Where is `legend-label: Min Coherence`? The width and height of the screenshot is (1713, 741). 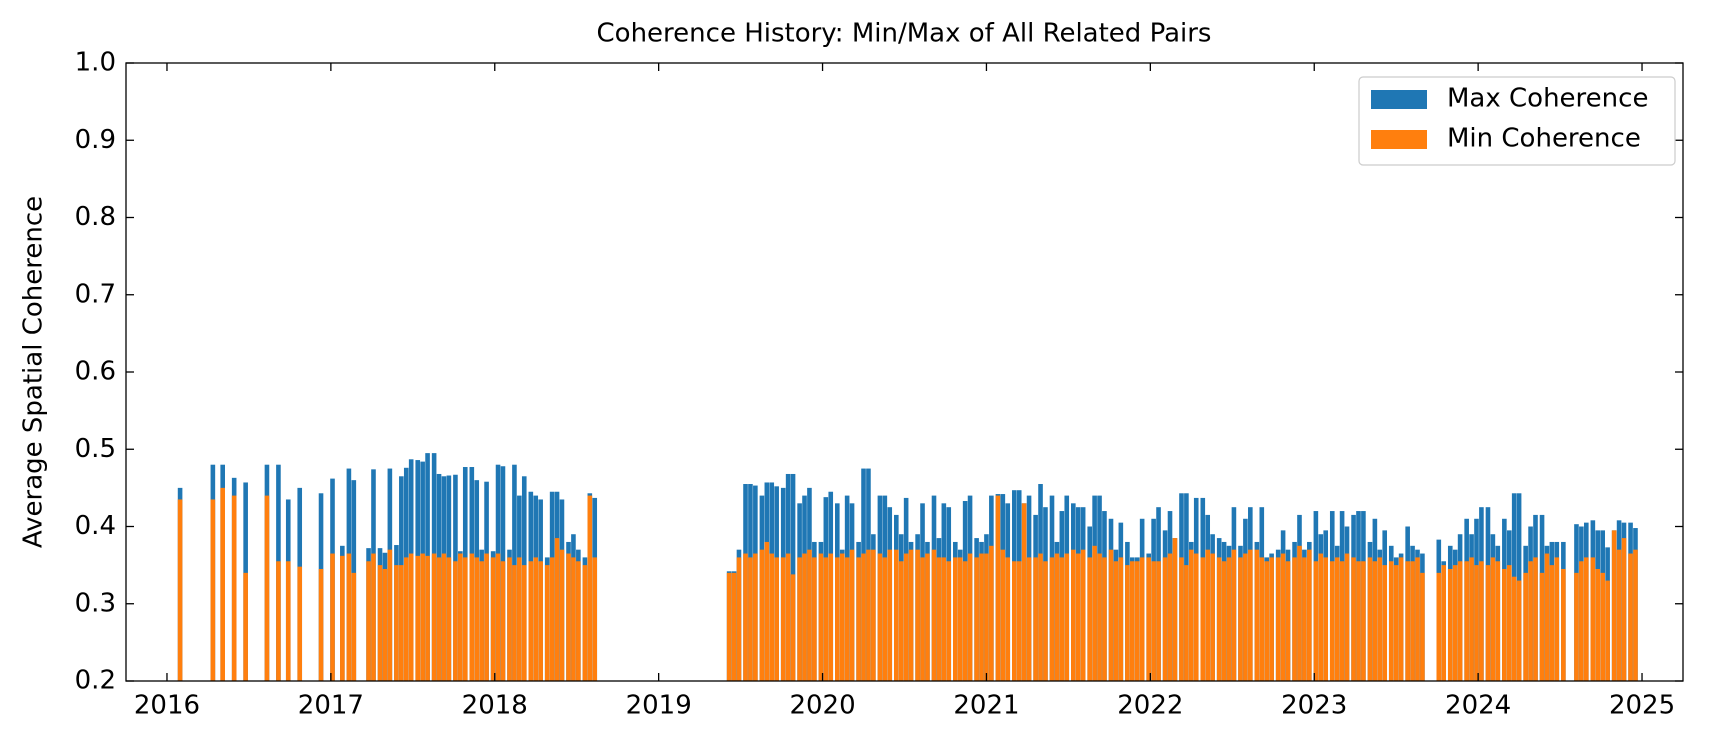
legend-label: Min Coherence is located at coordinates (1544, 139).